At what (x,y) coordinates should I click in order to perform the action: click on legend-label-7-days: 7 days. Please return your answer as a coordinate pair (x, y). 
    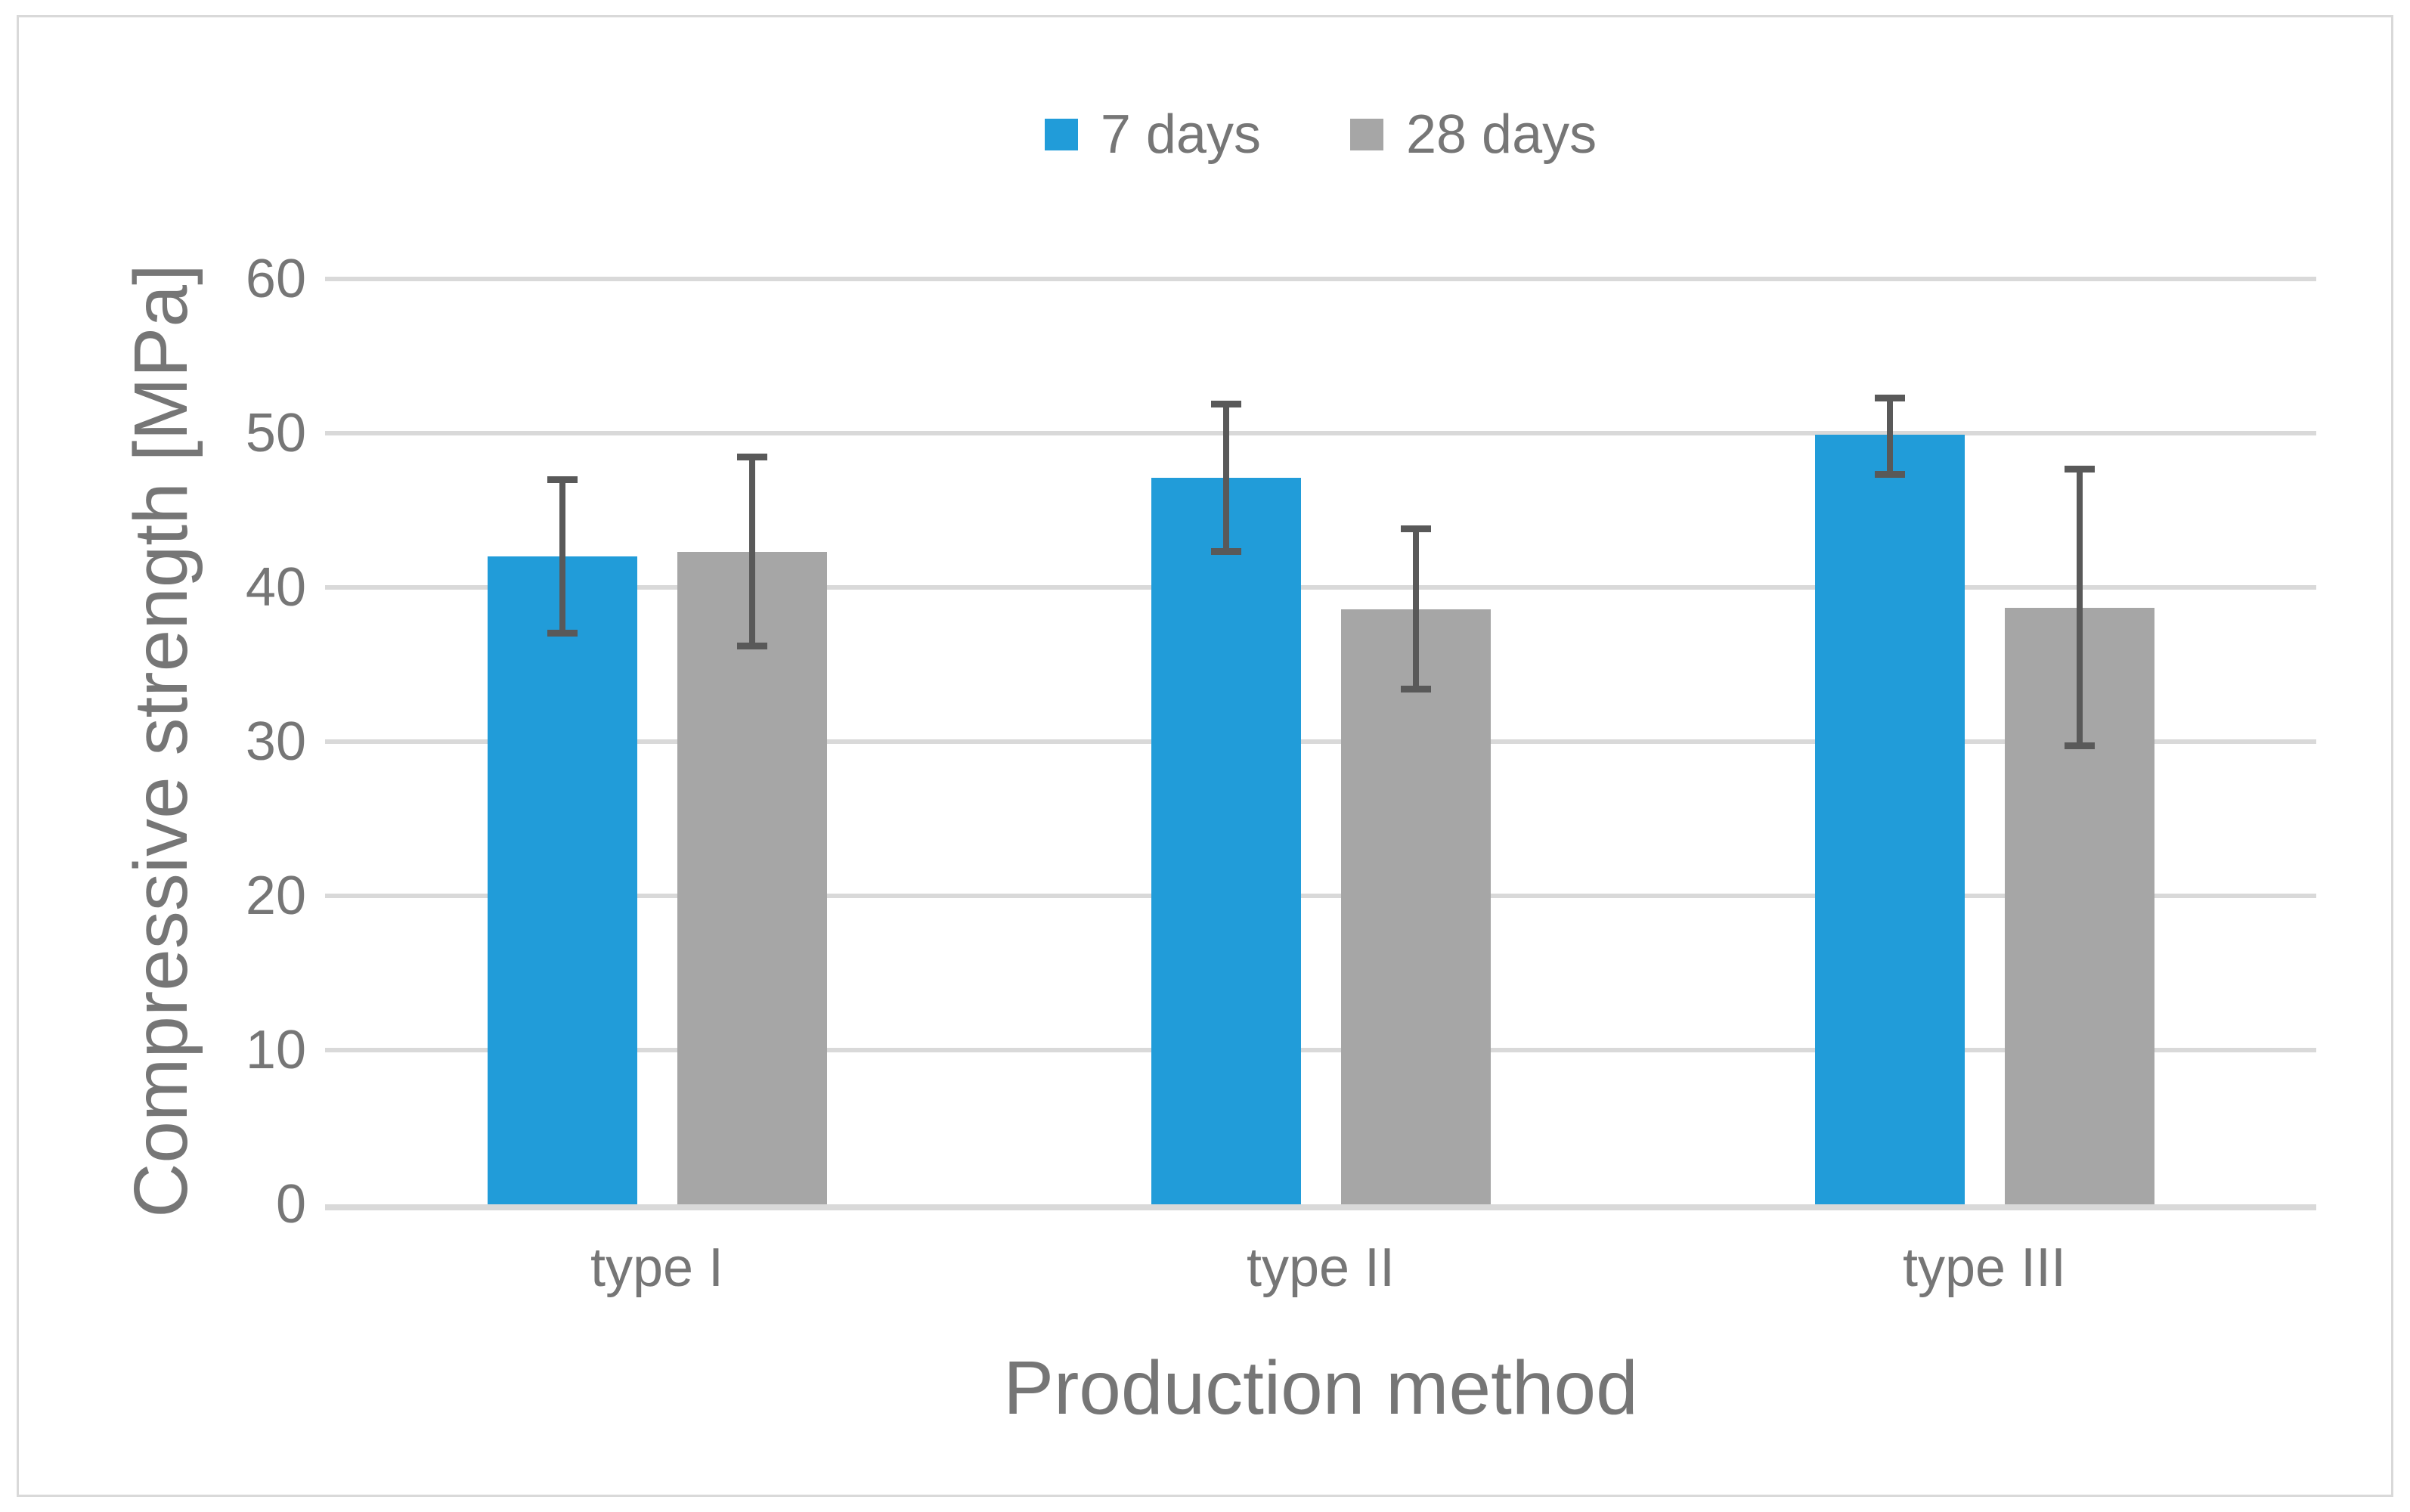
    Looking at the image, I should click on (1180, 134).